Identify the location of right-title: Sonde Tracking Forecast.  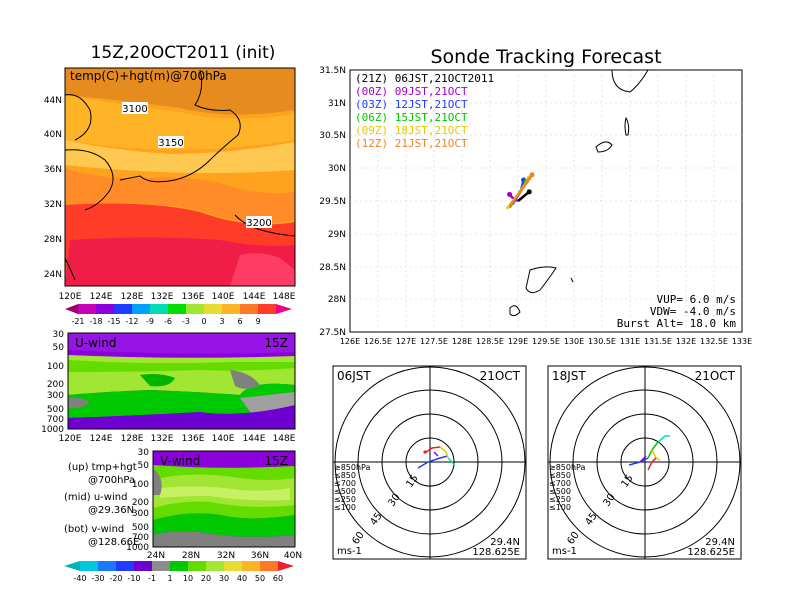
(545, 57).